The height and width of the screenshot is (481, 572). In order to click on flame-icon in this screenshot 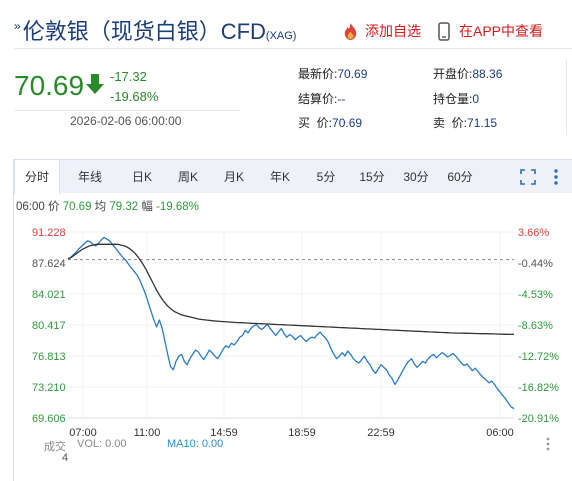, I will do `click(350, 31)`.